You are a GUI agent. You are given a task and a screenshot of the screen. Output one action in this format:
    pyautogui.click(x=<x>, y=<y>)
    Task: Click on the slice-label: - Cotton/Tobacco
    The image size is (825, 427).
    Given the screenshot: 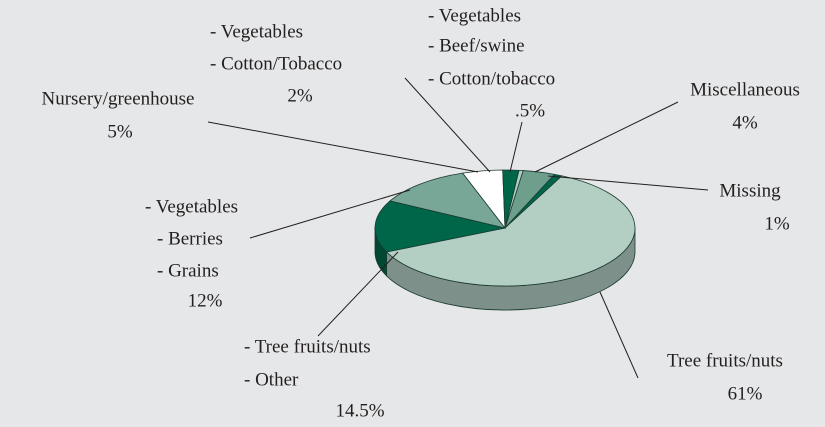 What is the action you would take?
    pyautogui.click(x=276, y=63)
    